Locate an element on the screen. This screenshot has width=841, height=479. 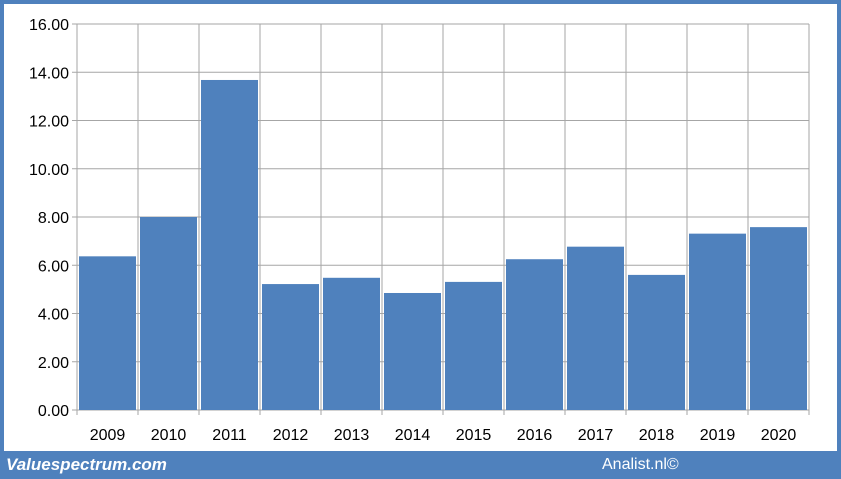
y-tick-label: 10.00 is located at coordinates (49, 170).